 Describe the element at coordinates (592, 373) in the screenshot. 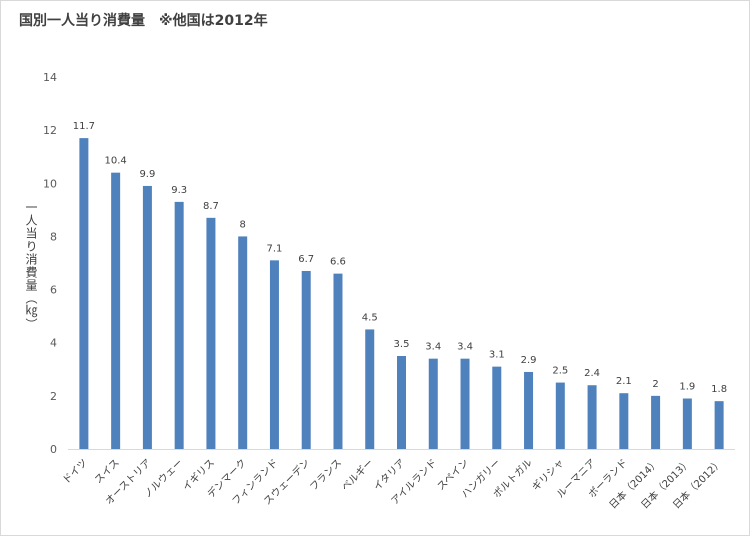

I see `data-label: 2.4` at that location.